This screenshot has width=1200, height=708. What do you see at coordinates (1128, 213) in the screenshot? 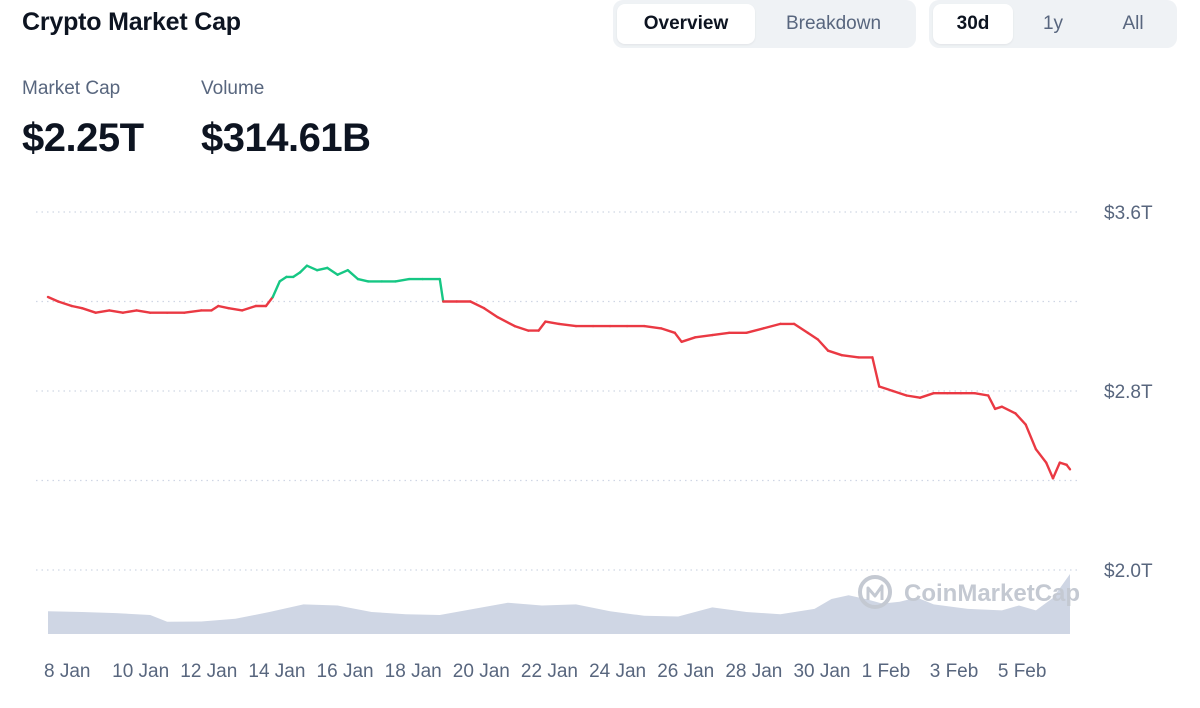
I see `y-tick-label: $3.6T` at bounding box center [1128, 213].